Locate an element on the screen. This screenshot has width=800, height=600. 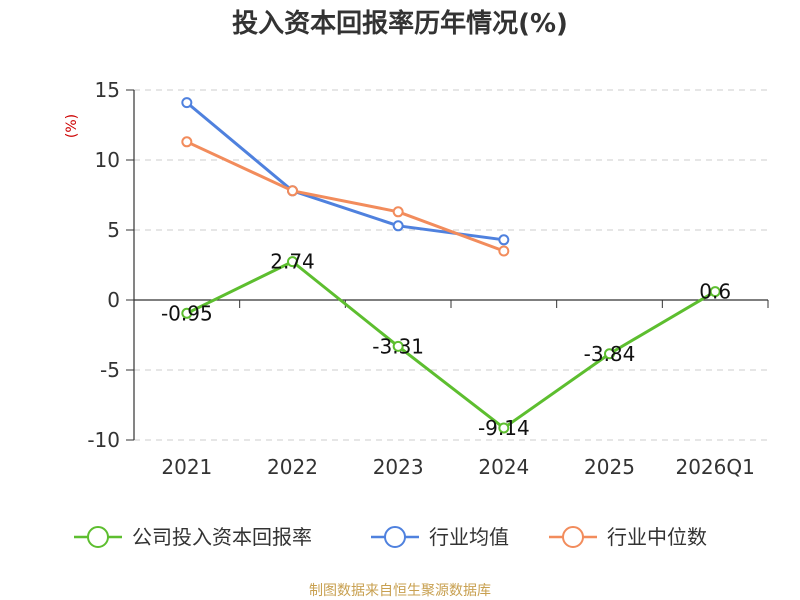
y-tick-label: 0 is located at coordinates (113, 300).